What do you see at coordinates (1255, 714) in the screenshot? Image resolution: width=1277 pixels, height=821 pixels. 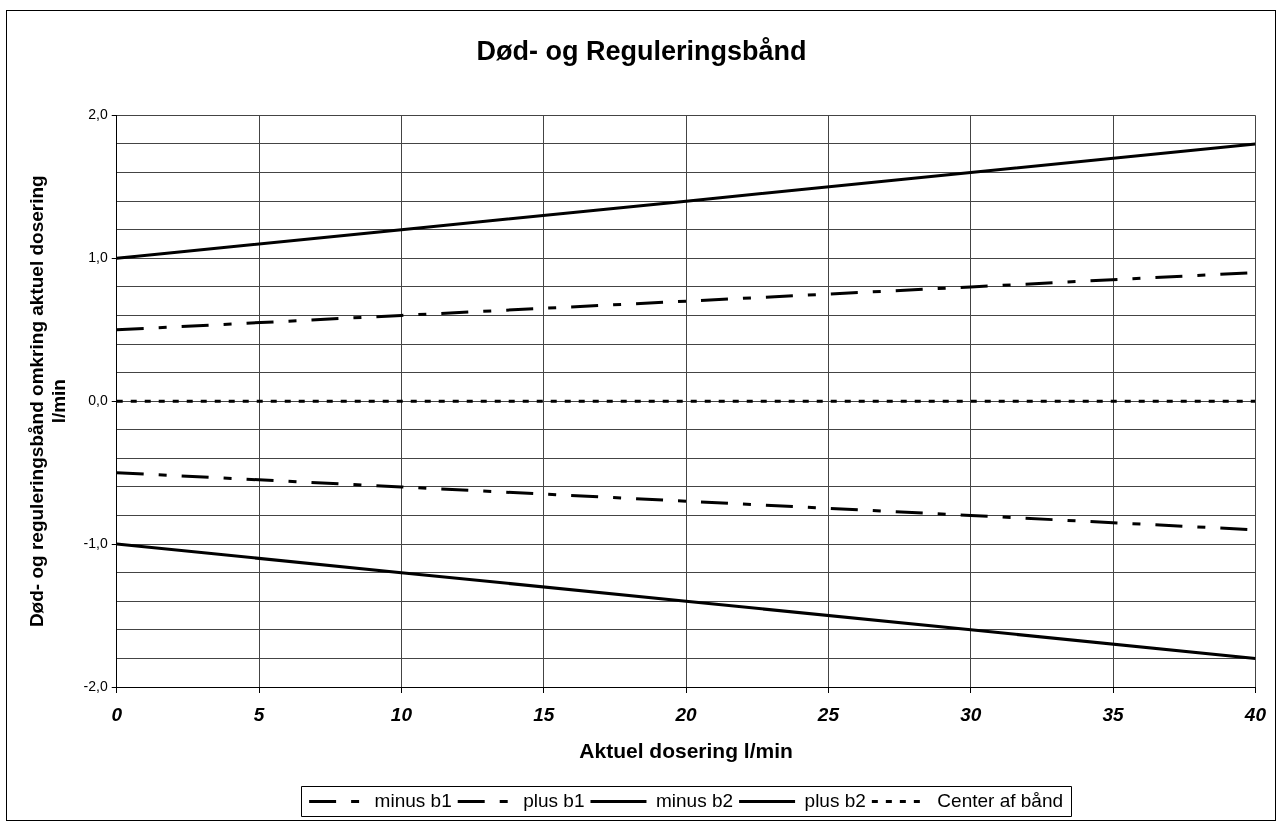 I see `x-tick-label: 40` at bounding box center [1255, 714].